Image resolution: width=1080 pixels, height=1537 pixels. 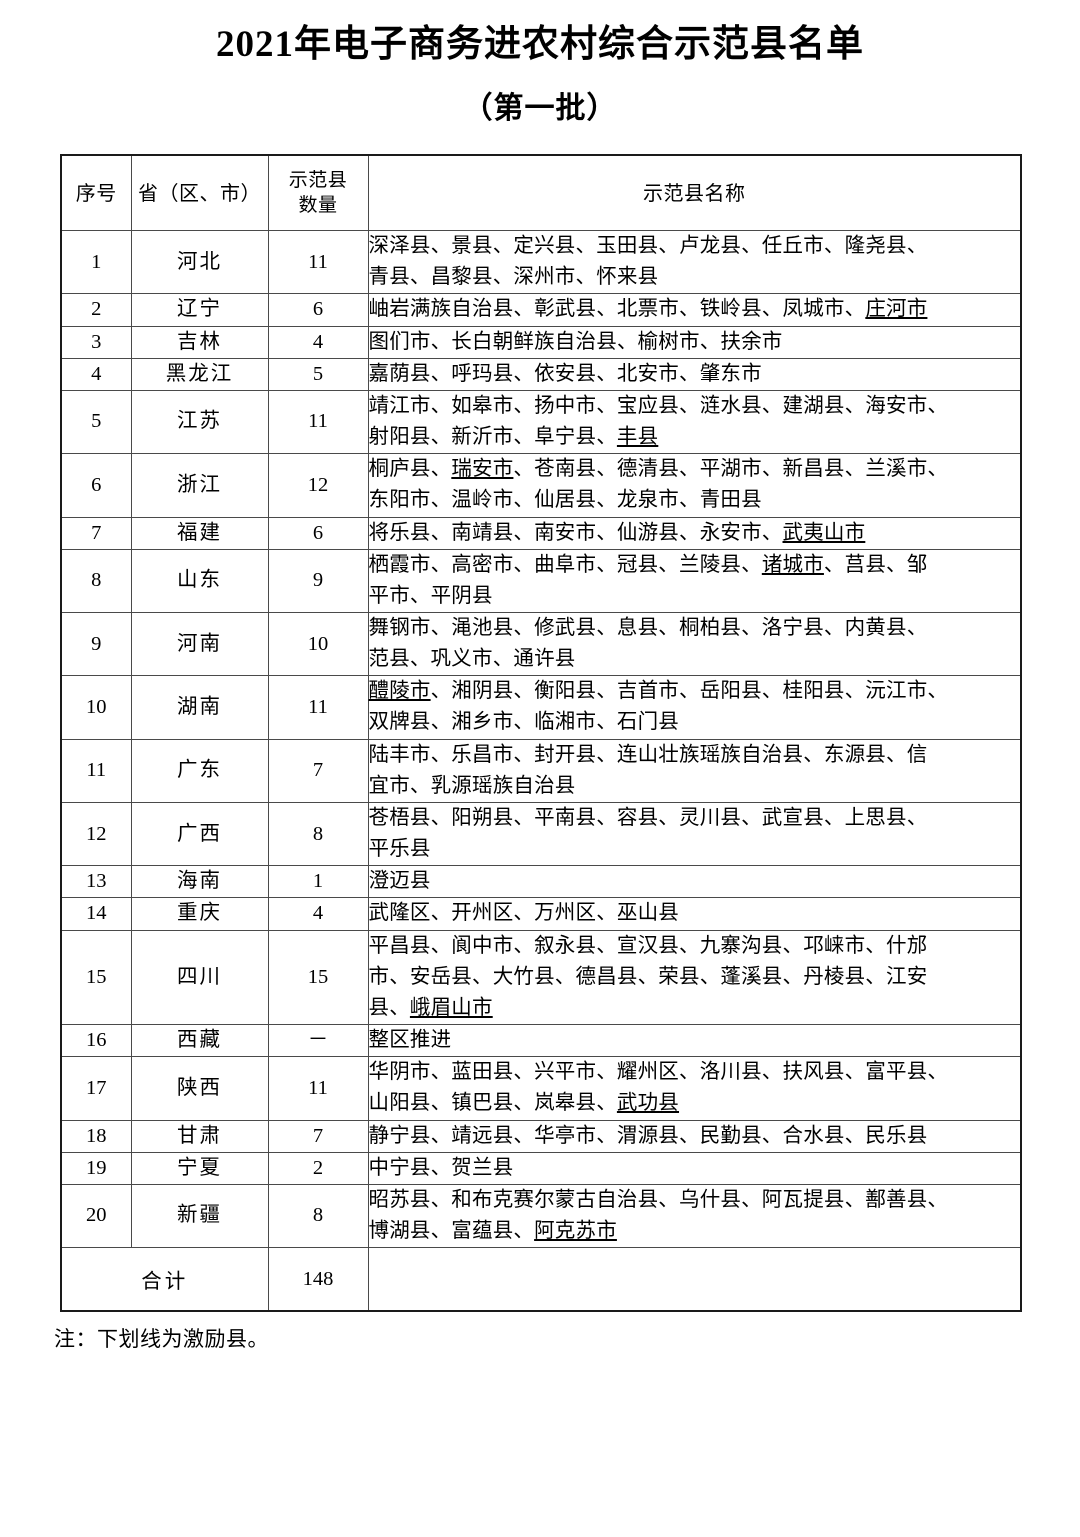 I want to click on cell-seq: 19, so click(x=96, y=1168).